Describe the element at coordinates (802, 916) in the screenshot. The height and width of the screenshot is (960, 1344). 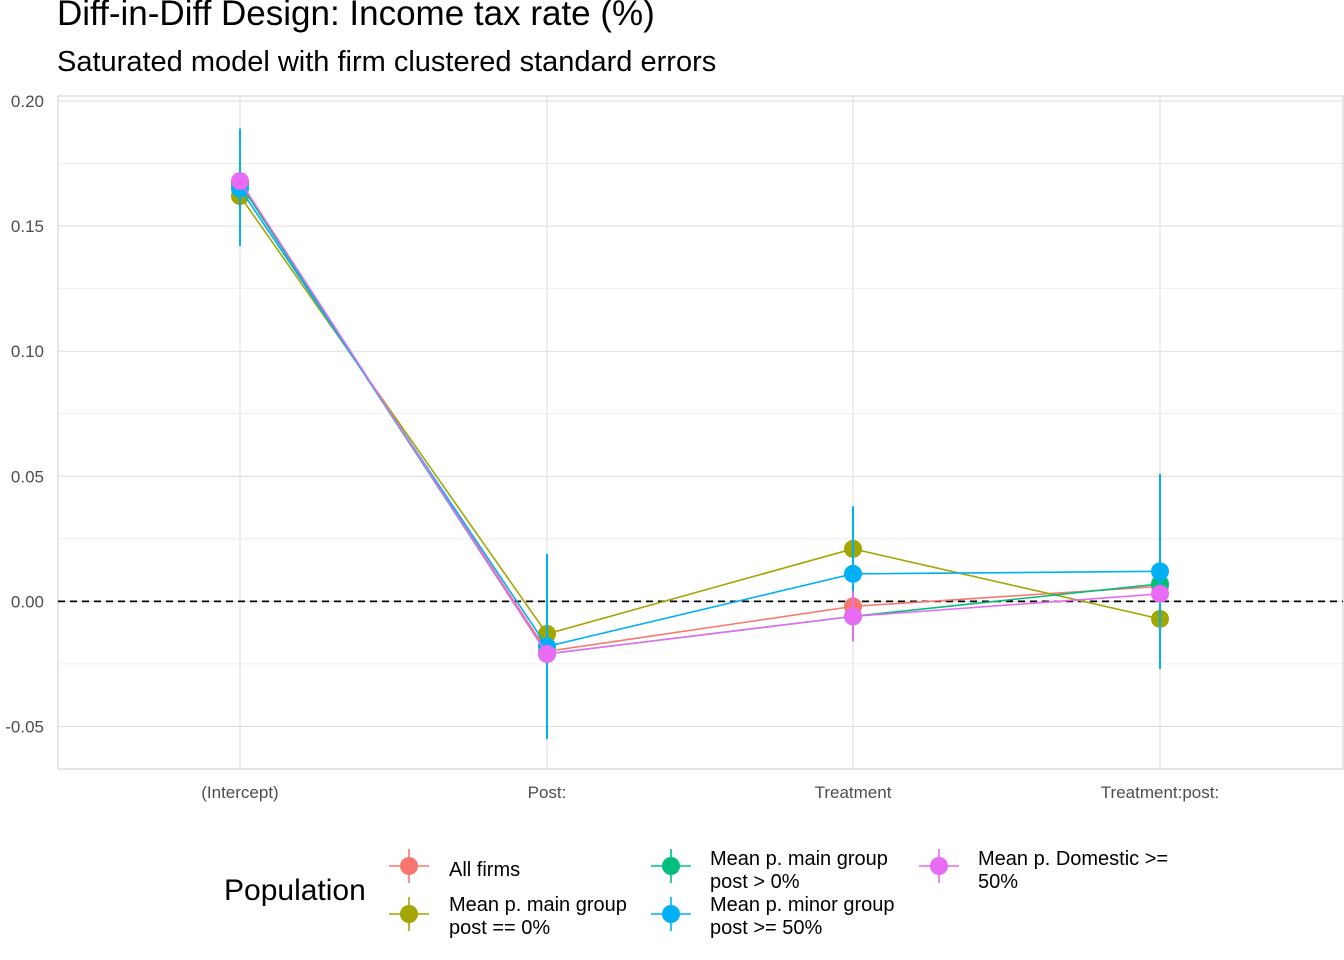
I see `legend-label: Mean p. minor group post >= 50%` at that location.